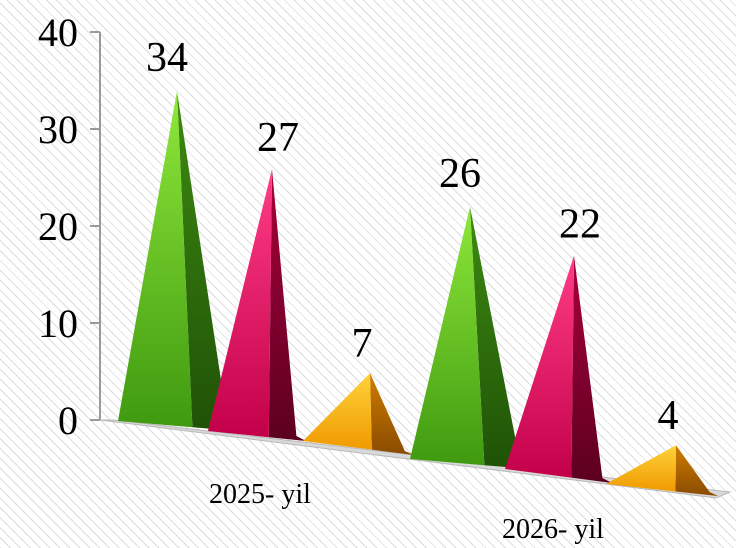 This screenshot has height=548, width=736. Describe the element at coordinates (260, 494) in the screenshot. I see `category-label: 2025- yil` at that location.